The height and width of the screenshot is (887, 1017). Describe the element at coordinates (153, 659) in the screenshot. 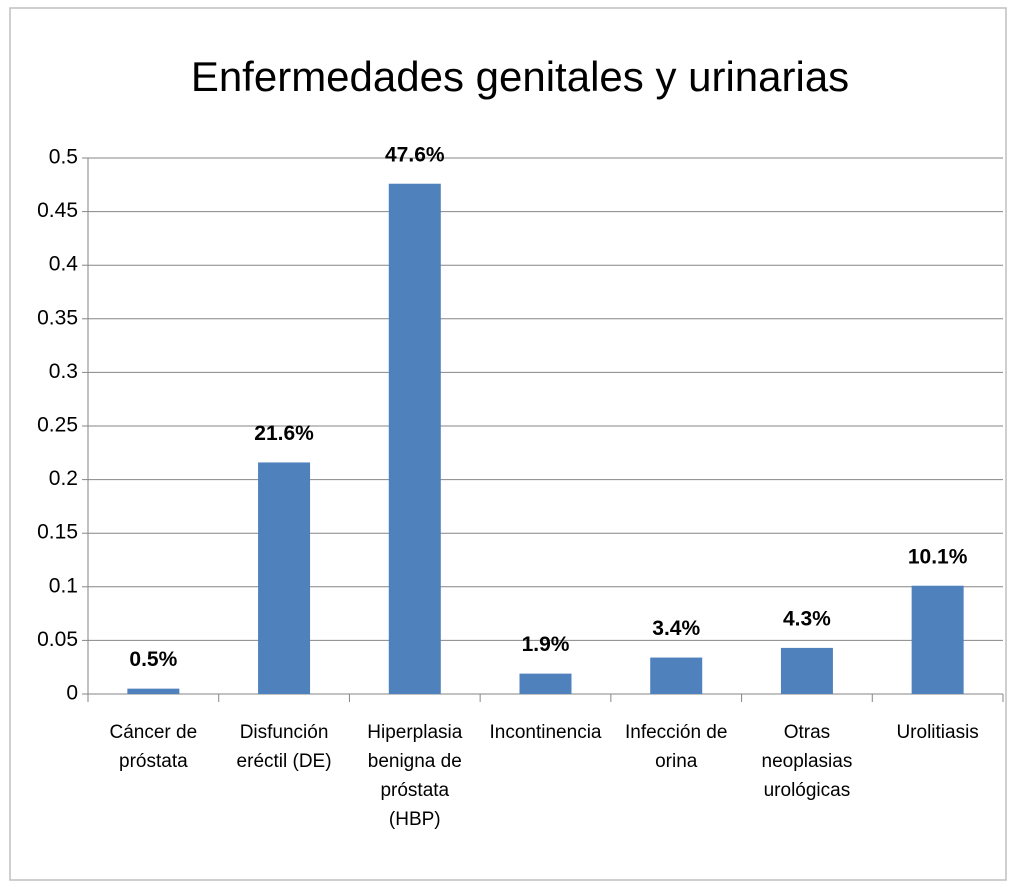

I see `data-label: 0.5%` at that location.